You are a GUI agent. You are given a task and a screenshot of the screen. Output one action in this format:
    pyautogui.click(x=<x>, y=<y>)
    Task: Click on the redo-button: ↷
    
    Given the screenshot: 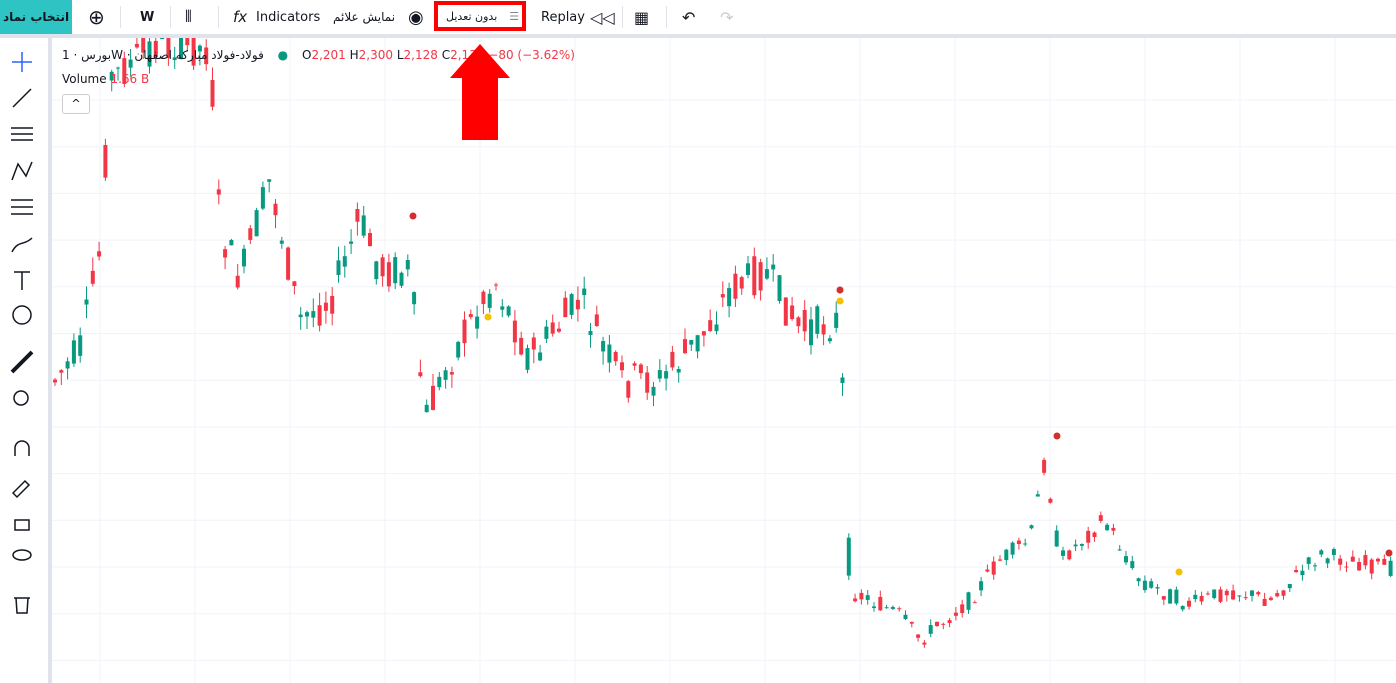 What is the action you would take?
    pyautogui.click(x=727, y=17)
    